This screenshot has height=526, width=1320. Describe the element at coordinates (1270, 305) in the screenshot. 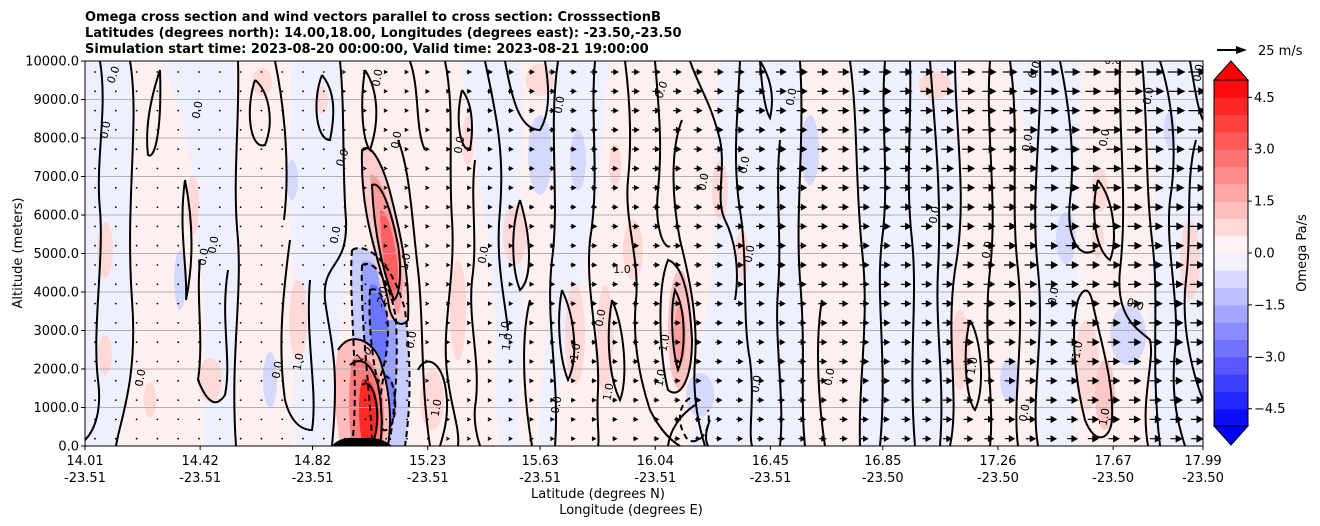

I see `colorbar-tick-label: −1.5` at that location.